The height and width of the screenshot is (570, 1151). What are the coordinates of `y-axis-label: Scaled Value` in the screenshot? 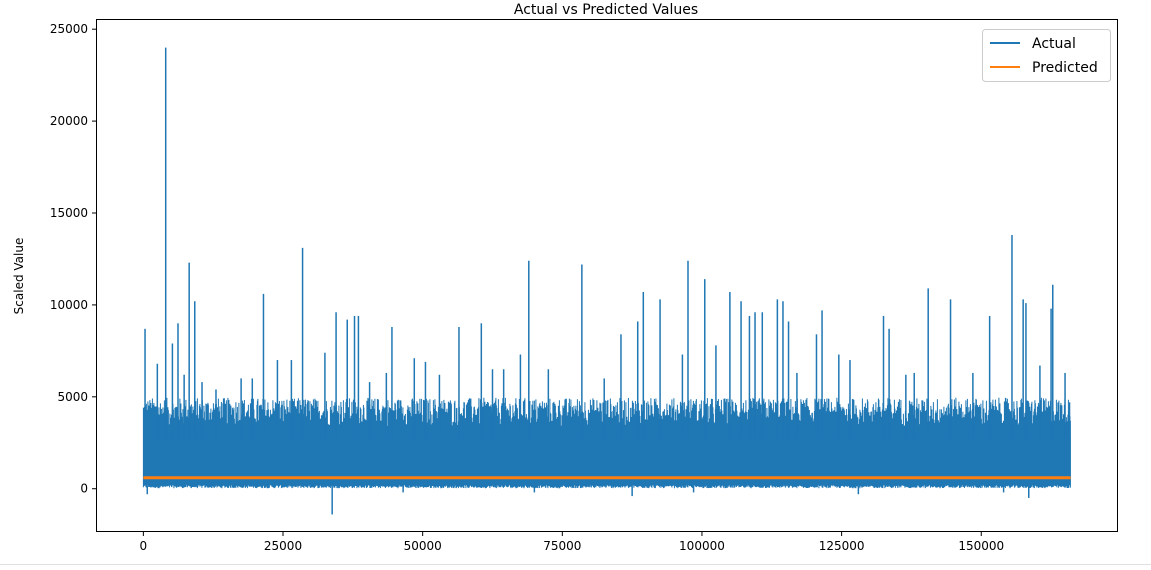 It's located at (19, 276).